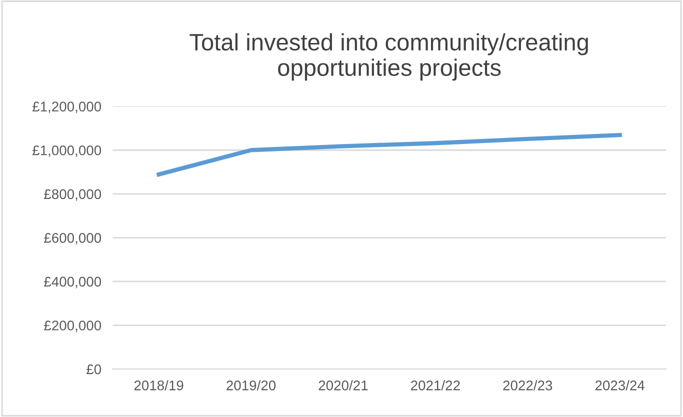 This screenshot has height=417, width=683. What do you see at coordinates (389, 154) in the screenshot?
I see `line-series` at bounding box center [389, 154].